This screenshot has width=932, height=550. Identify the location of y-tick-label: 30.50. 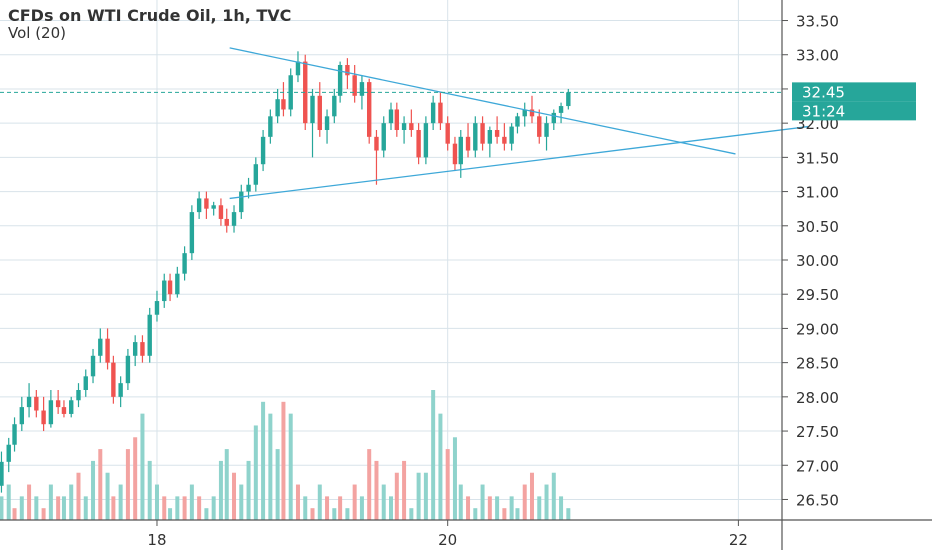
(817, 227).